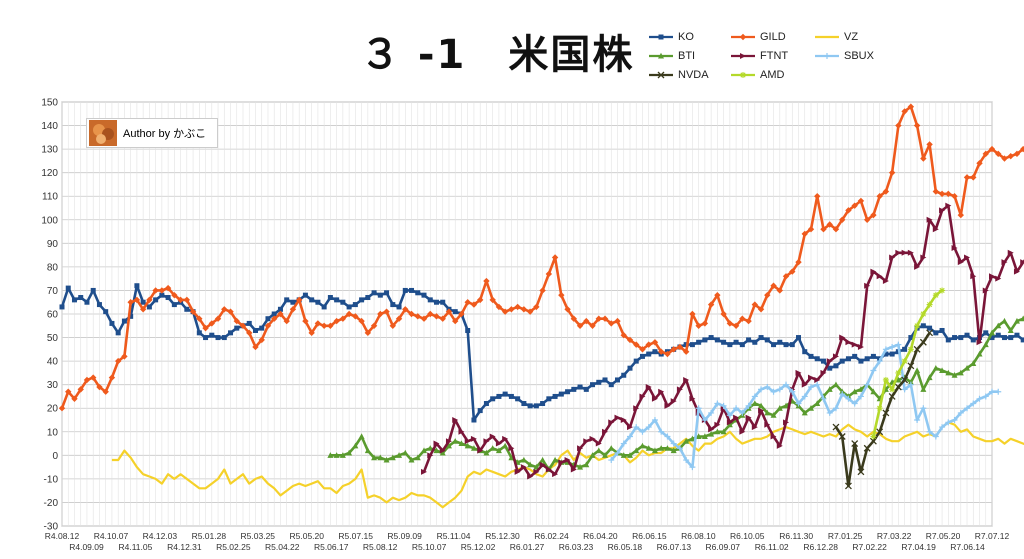  I want to click on y-tick-label: 140, so click(49, 126).